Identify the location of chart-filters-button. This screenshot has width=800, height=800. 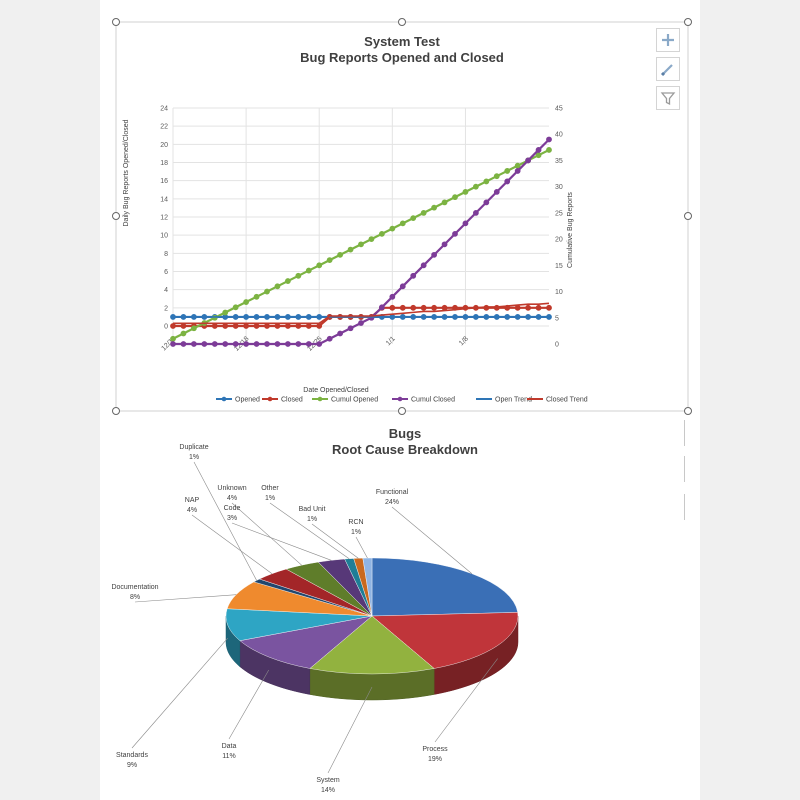
(668, 98).